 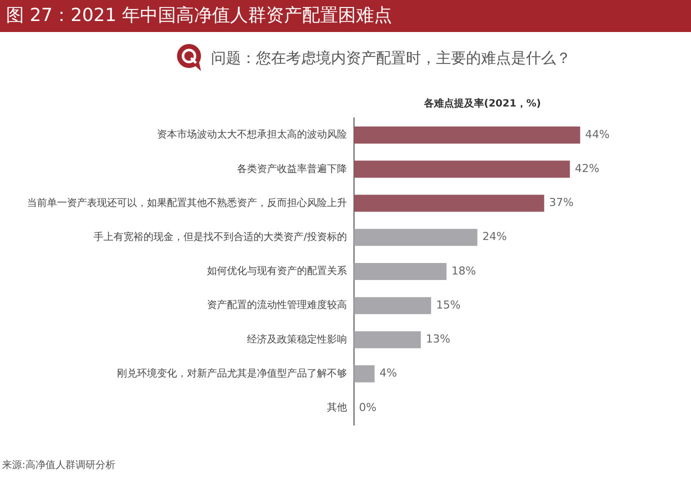 I want to click on y-tick-label: 刚兑环境变化，对新产品尤其是净值型产品了解不够, so click(x=232, y=373).